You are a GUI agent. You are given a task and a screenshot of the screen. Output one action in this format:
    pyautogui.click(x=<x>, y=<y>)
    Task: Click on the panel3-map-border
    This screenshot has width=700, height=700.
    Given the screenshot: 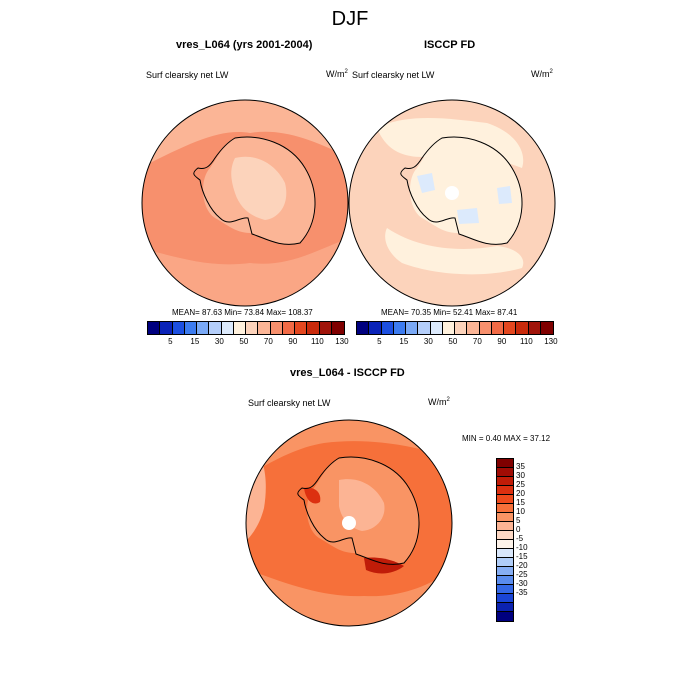 What is the action you would take?
    pyautogui.click(x=349, y=523)
    